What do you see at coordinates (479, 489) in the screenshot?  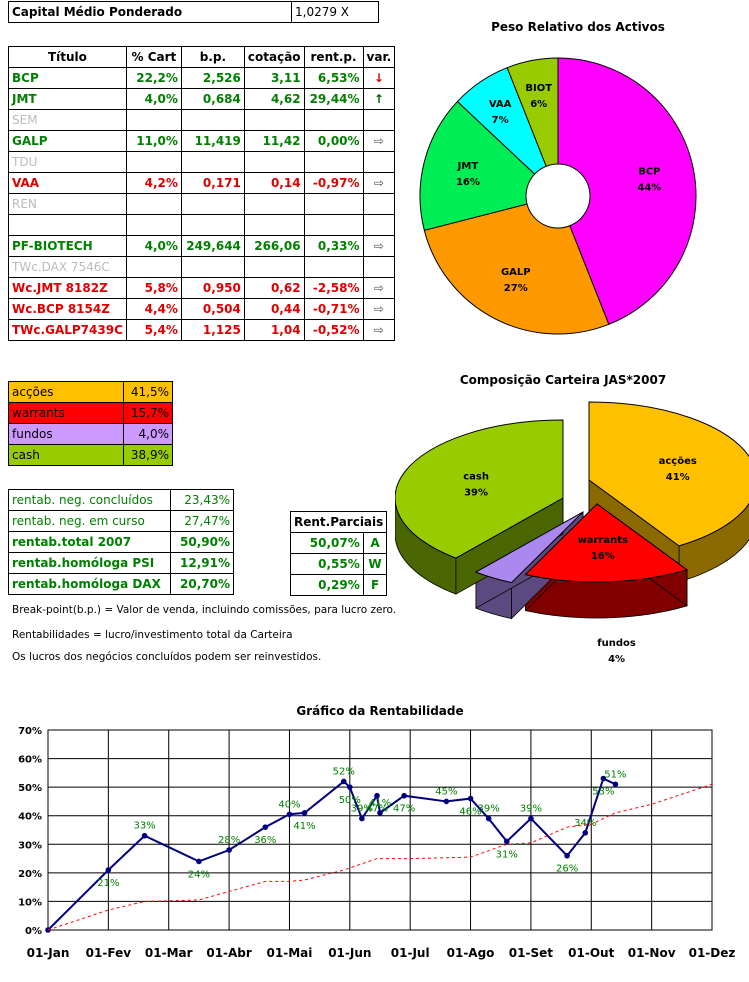 I see `pie3d-slice` at bounding box center [479, 489].